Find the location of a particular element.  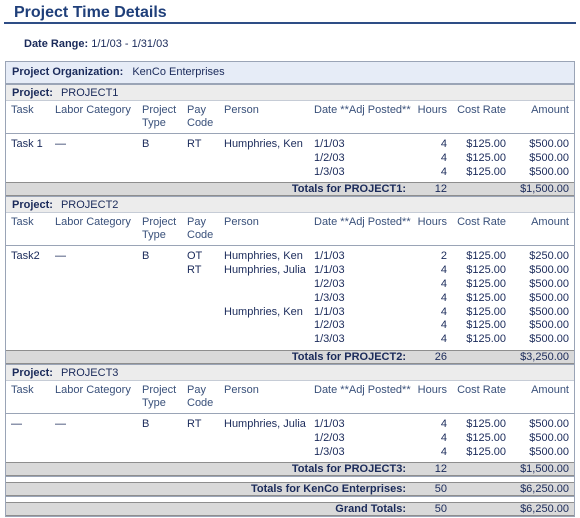

table-row: Humphries, Ken 1/1/03 4 $125.00 $500.00 is located at coordinates (290, 313).